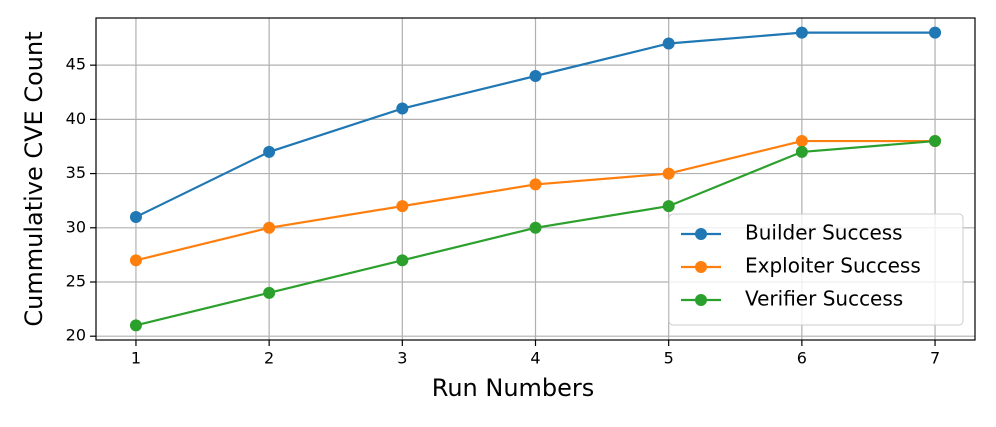 The image size is (996, 427). What do you see at coordinates (34, 178) in the screenshot?
I see `y-axis-label: Cummulative CVE Count` at bounding box center [34, 178].